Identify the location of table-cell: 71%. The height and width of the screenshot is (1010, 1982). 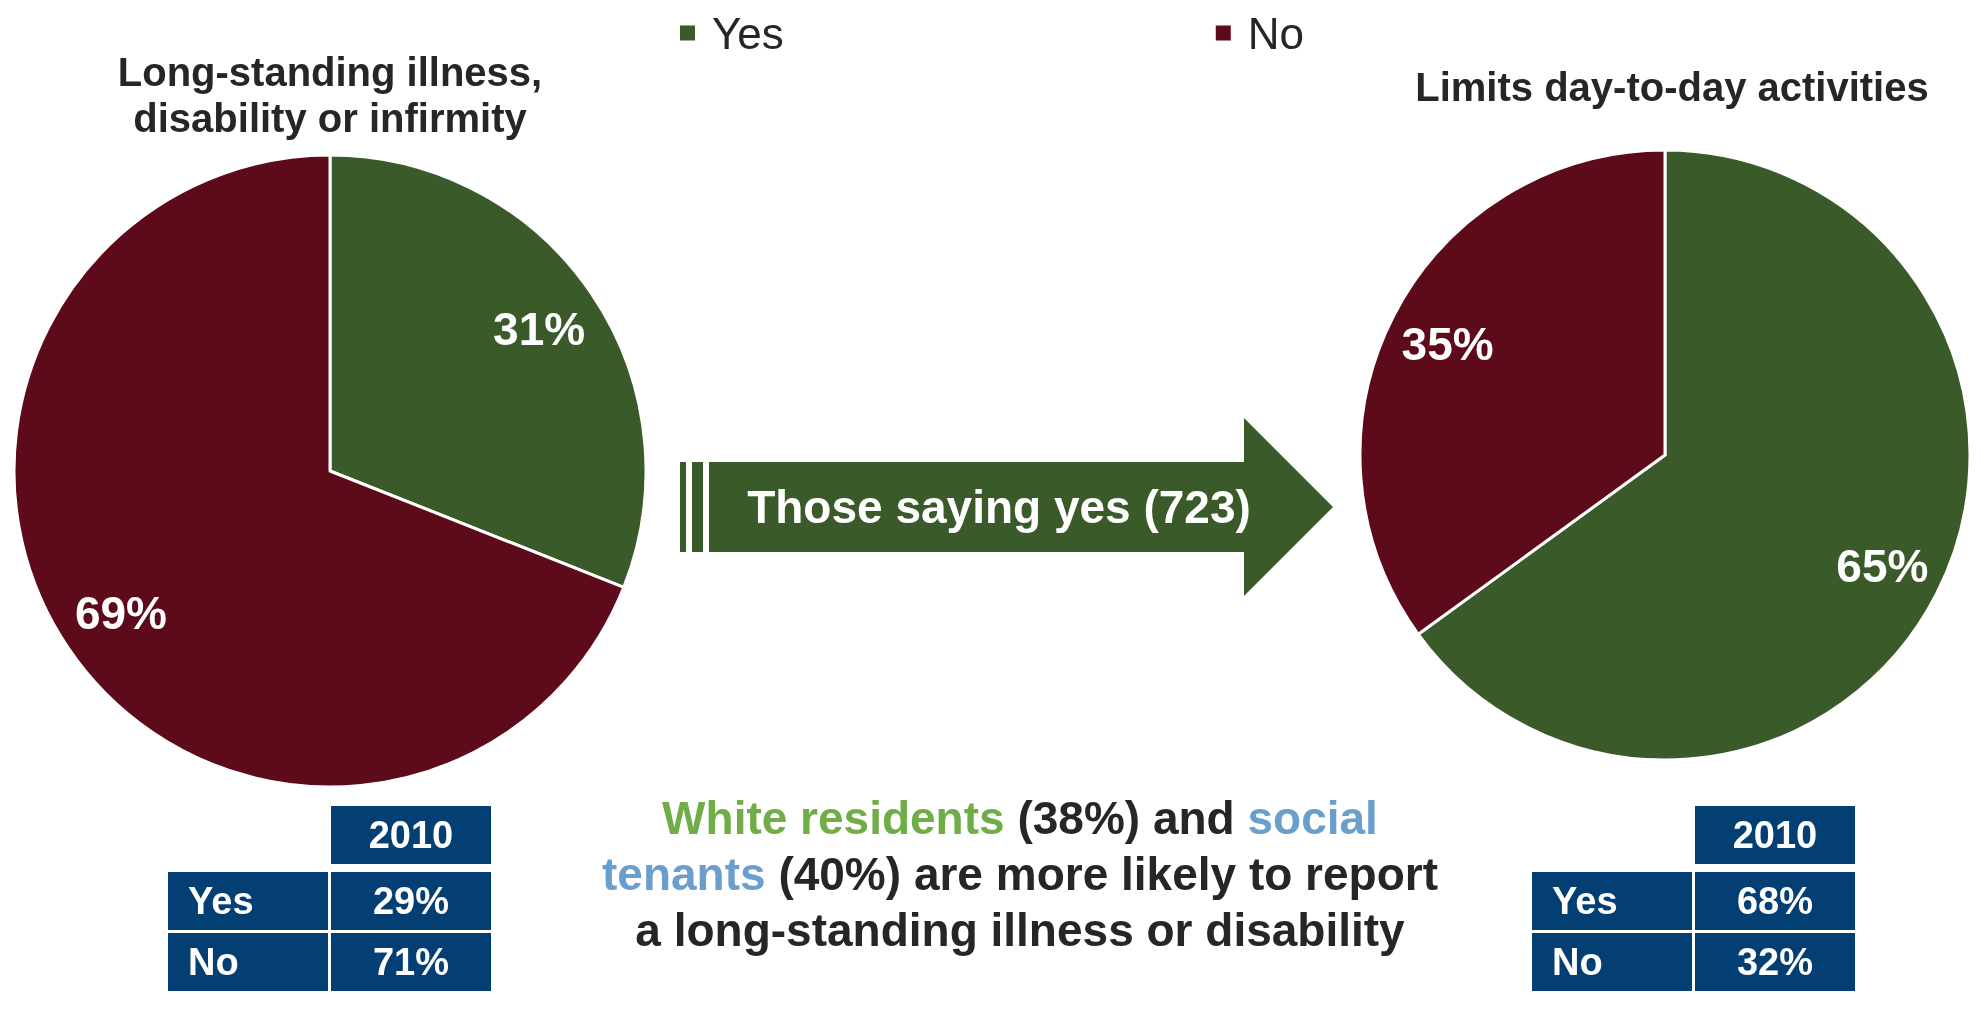
(411, 962).